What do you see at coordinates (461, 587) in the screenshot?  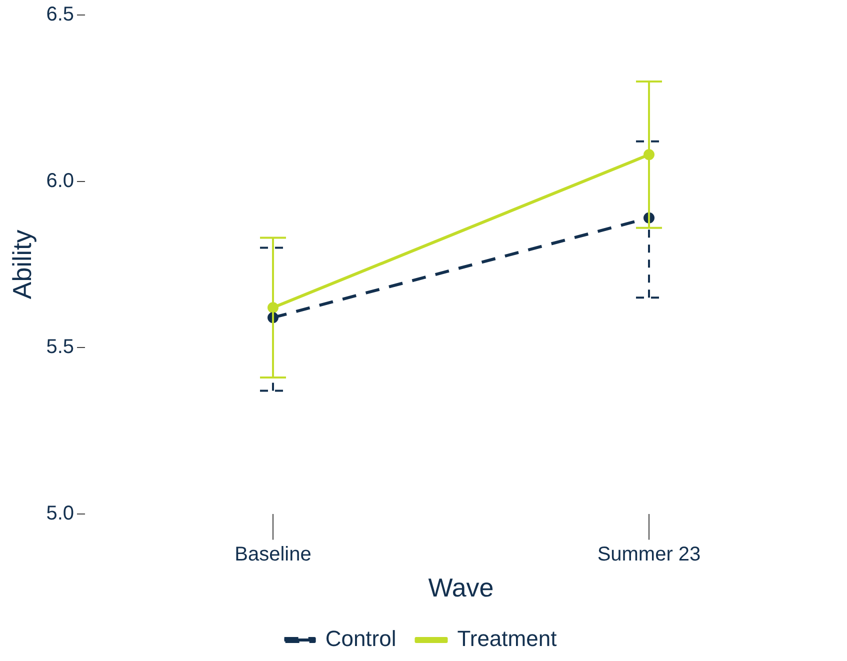 I see `x-axis-title: Wave` at bounding box center [461, 587].